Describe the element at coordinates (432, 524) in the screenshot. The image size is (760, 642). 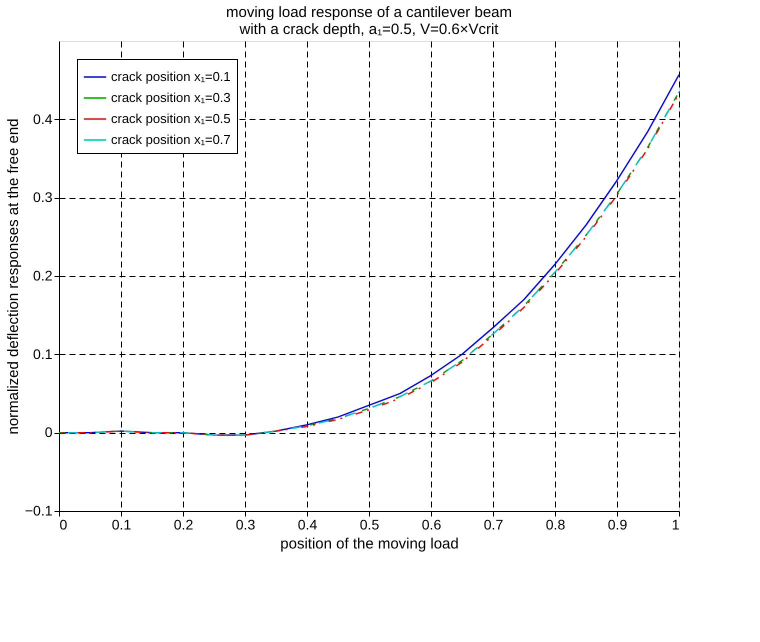
I see `x-tick-label: 0.6` at that location.